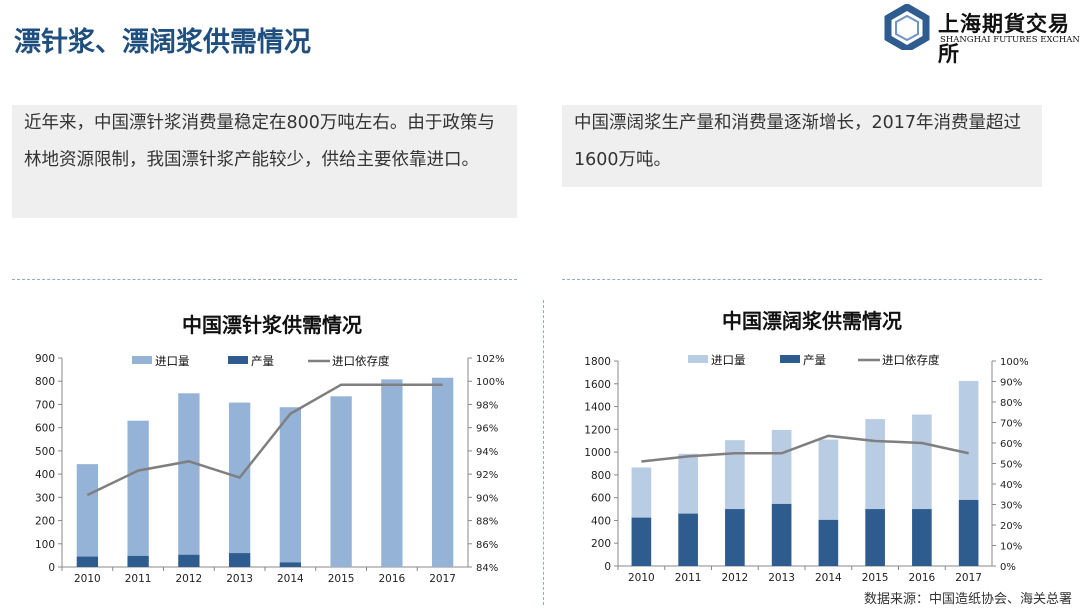 This screenshot has height=610, width=1080. What do you see at coordinates (543, 452) in the screenshot?
I see `divider-vertical` at bounding box center [543, 452].